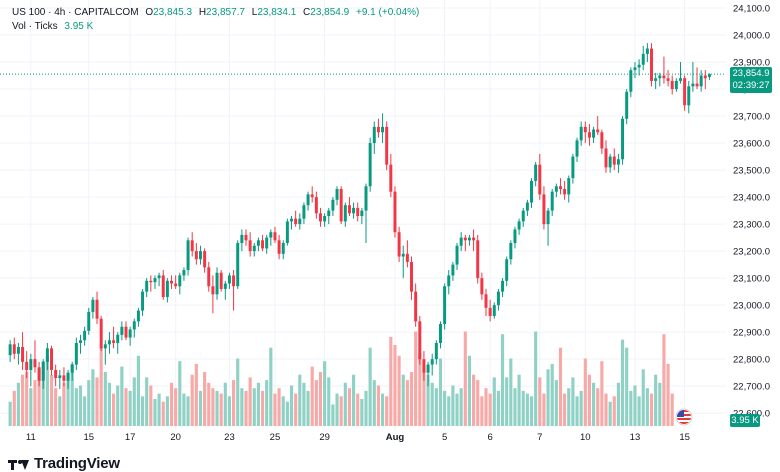 The width and height of the screenshot is (780, 472). I want to click on y-tick-label: 23,000.0, so click(751, 306).